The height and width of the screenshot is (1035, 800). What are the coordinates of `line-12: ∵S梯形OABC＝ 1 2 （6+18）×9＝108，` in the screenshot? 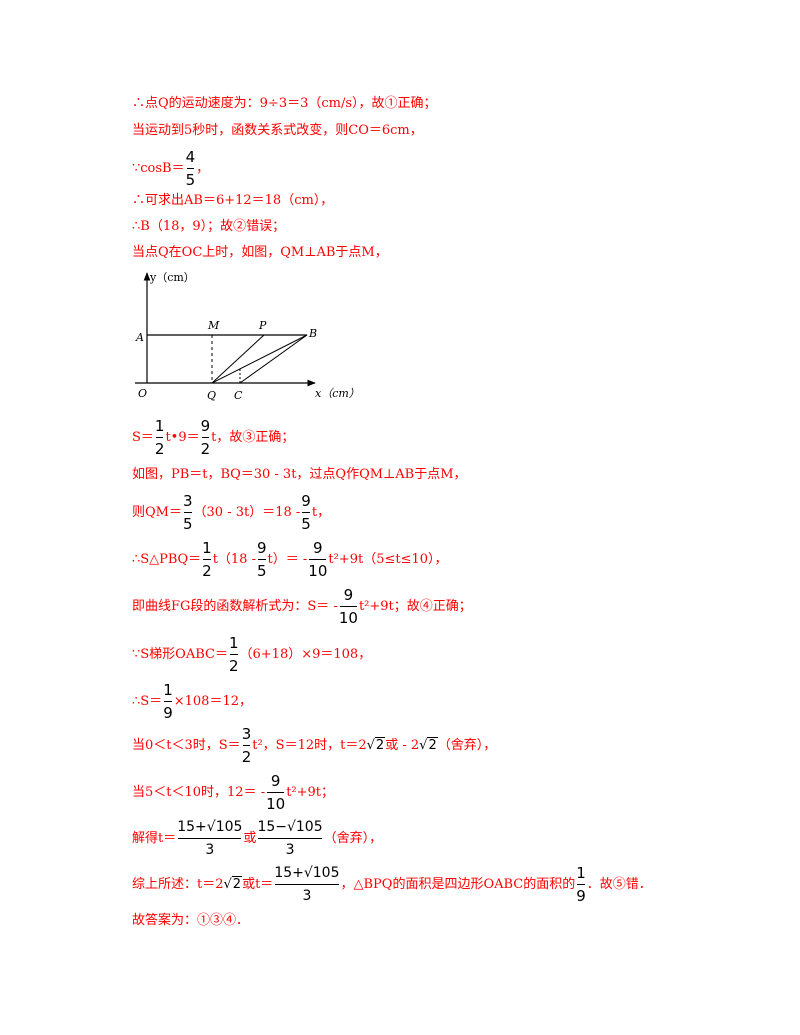 It's located at (251, 654).